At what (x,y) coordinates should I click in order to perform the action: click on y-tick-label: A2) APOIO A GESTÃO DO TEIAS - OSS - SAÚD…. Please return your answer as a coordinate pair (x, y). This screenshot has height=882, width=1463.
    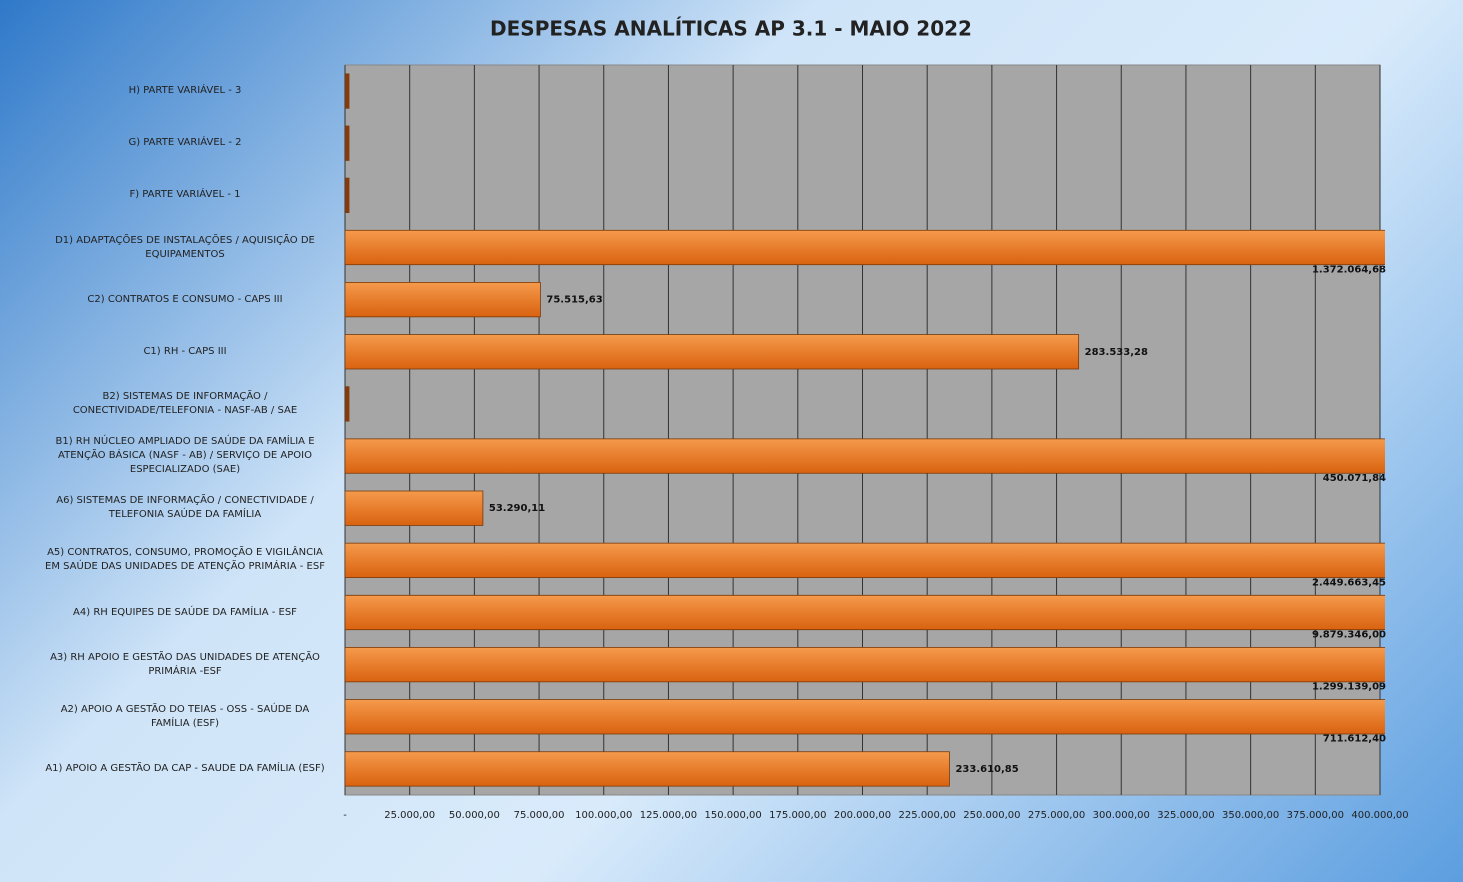
    Looking at the image, I should click on (185, 716).